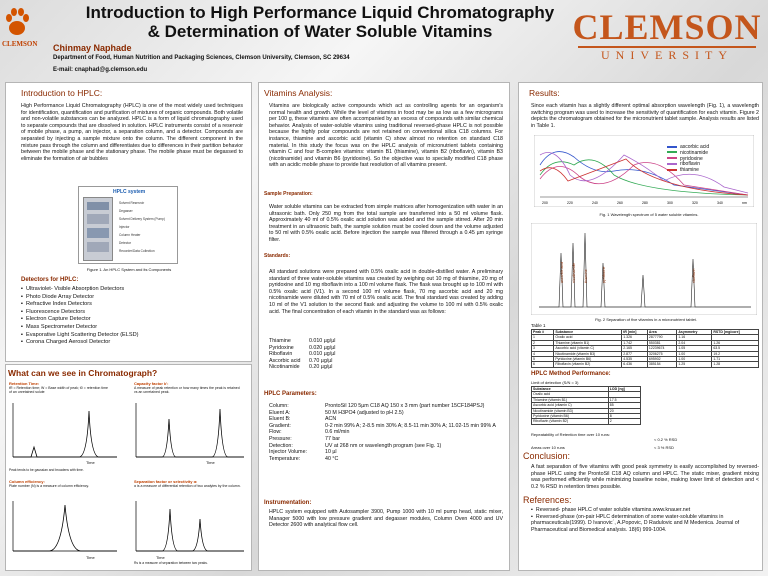 The height and width of the screenshot is (576, 768). What do you see at coordinates (284, 367) in the screenshot?
I see `standard-name: Nicotinamide` at bounding box center [284, 367].